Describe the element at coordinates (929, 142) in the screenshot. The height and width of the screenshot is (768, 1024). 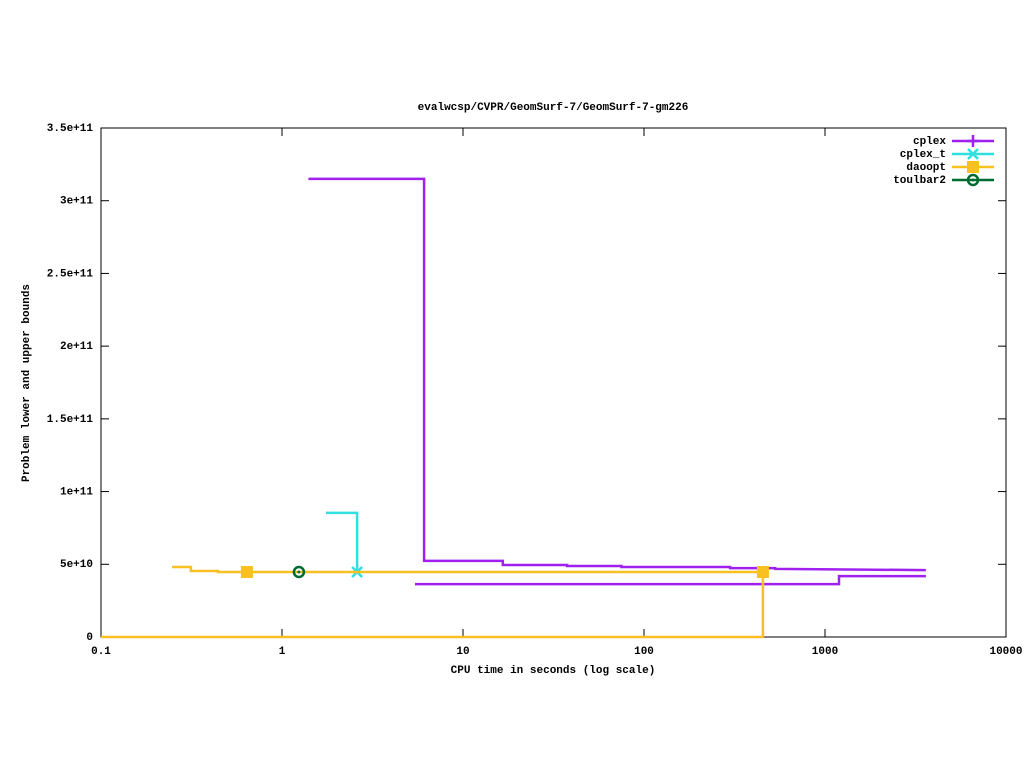
I see `legend-label: cplex` at that location.